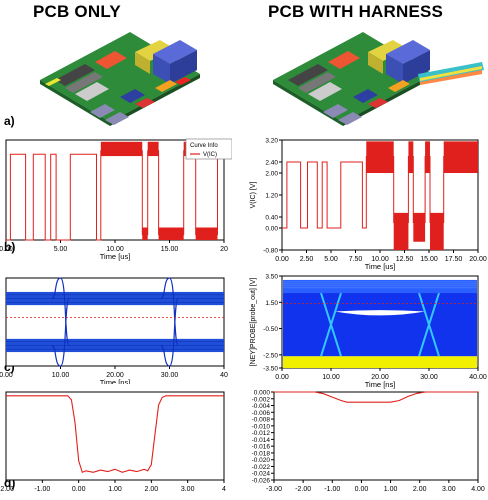 This screenshot has height=500, width=488. Describe the element at coordinates (261, 460) in the screenshot. I see `y-tick-label: -0.020` at that location.